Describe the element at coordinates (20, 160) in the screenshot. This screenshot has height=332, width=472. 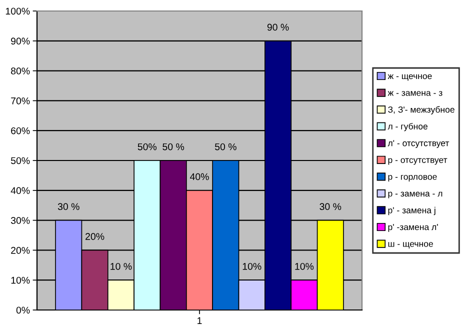
I see `y-tick-label: 50%` at that location.